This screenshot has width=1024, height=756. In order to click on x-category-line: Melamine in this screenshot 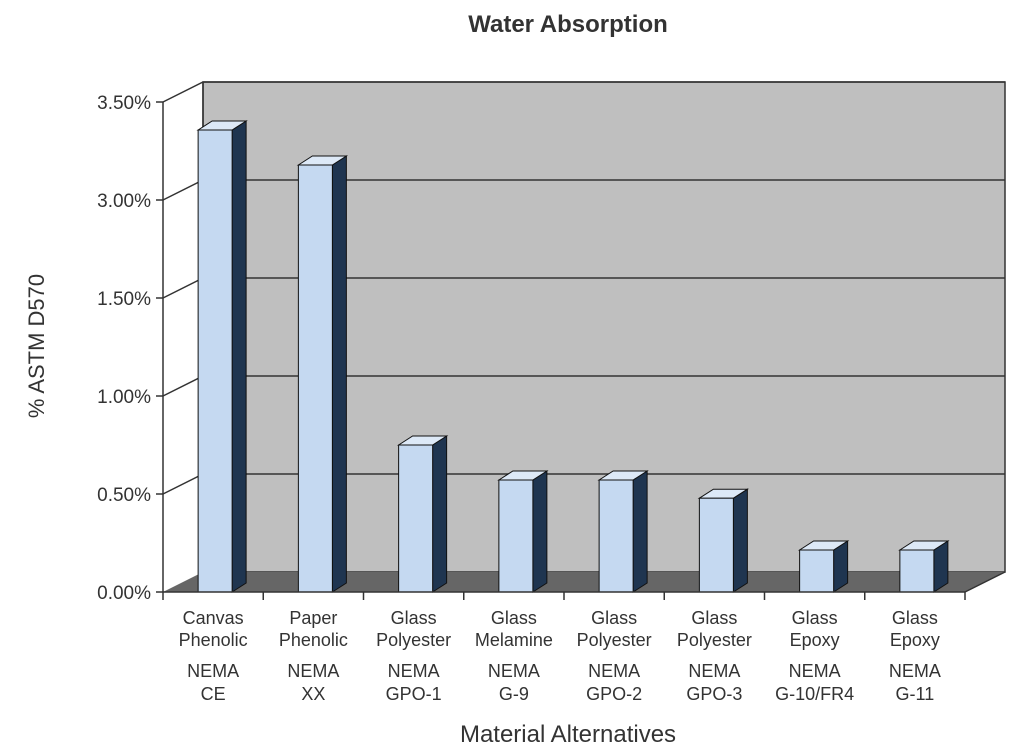, I will do `click(514, 640)`.